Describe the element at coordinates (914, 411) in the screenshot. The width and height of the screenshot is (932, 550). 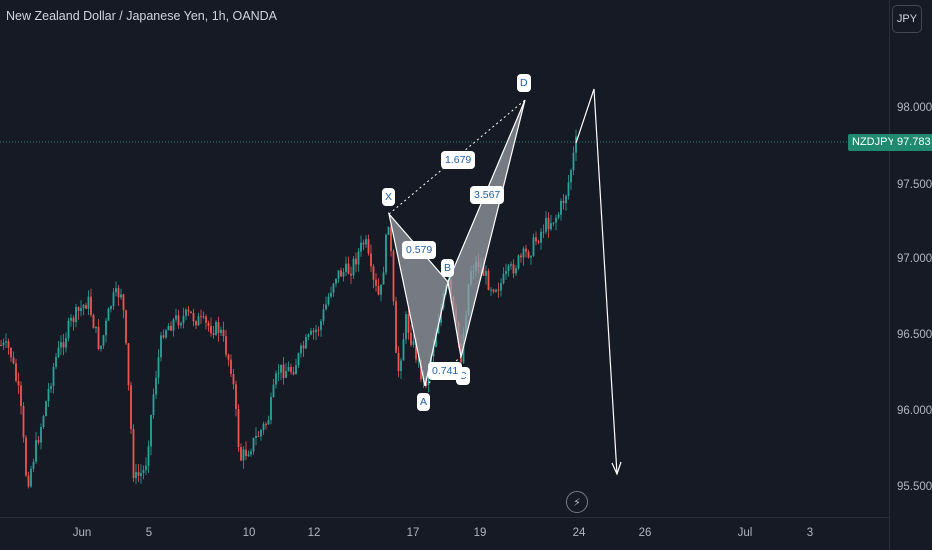
I see `price-tick: 96.000` at that location.